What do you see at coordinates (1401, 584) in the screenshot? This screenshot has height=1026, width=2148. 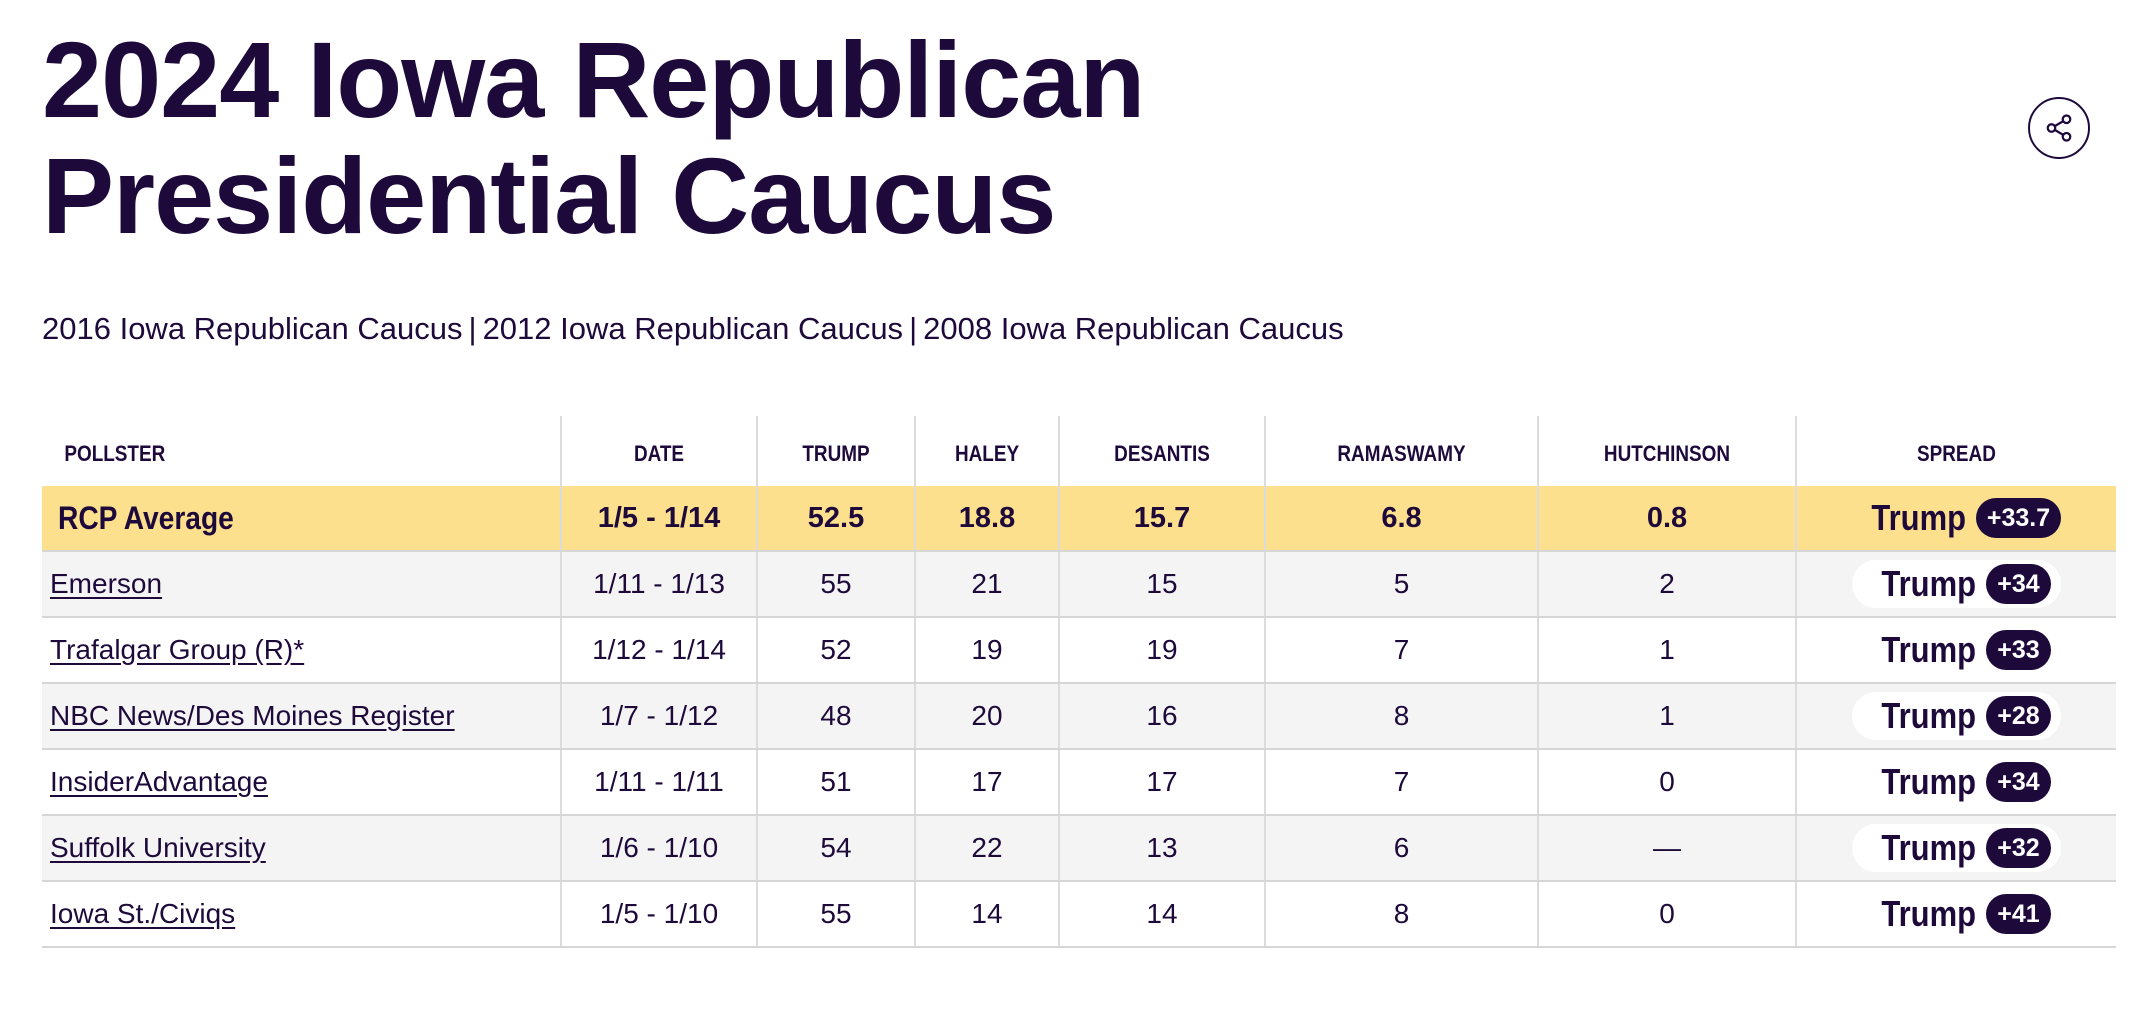 I see `ramaswamy-cell: 5` at bounding box center [1401, 584].